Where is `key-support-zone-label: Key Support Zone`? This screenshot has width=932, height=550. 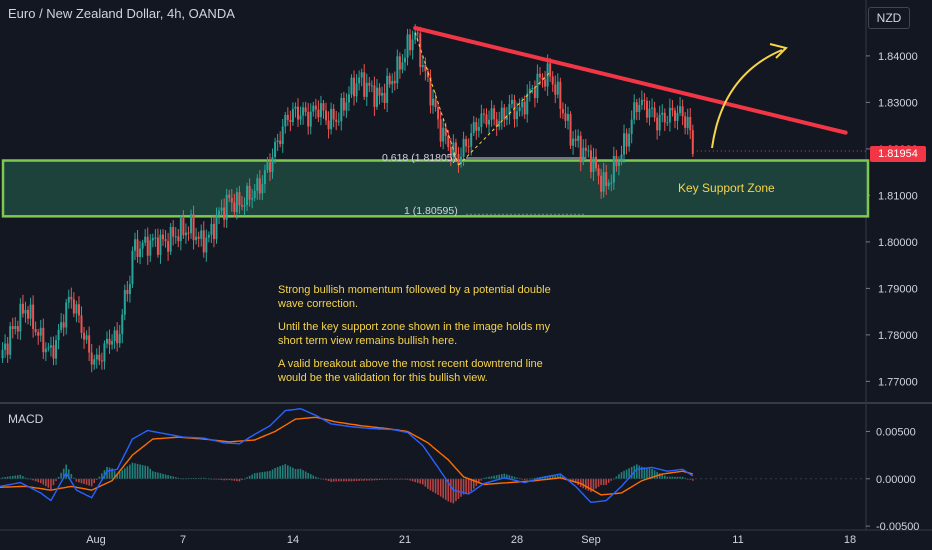
key-support-zone-label: Key Support Zone is located at coordinates (726, 188).